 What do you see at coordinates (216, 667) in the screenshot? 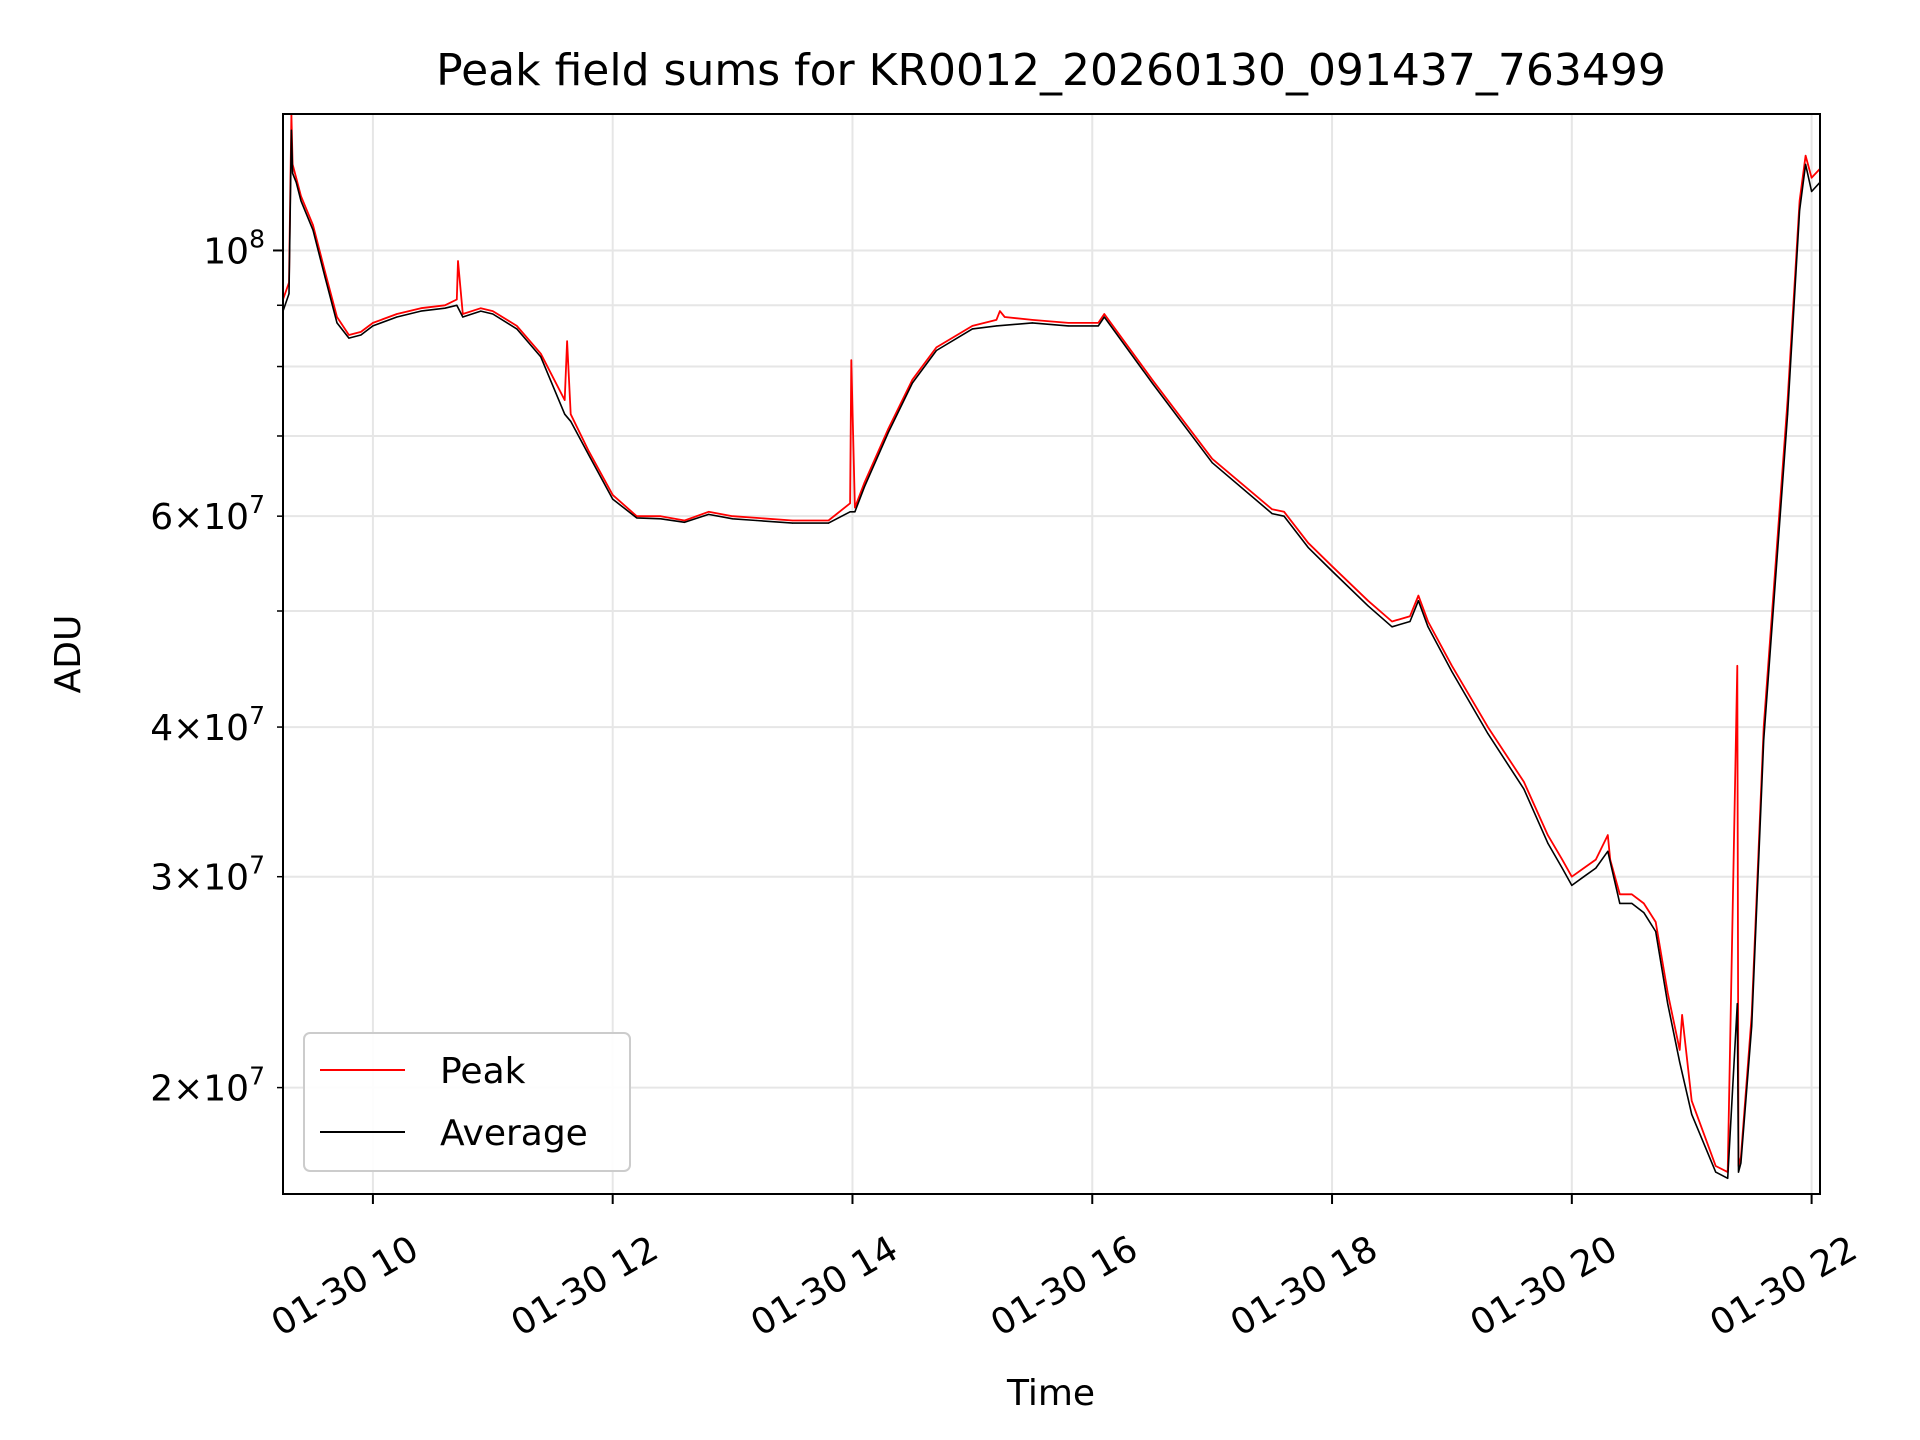
I see `y-axis-ticks: 108 2×107 3×107 4×107 6×107` at bounding box center [216, 667].